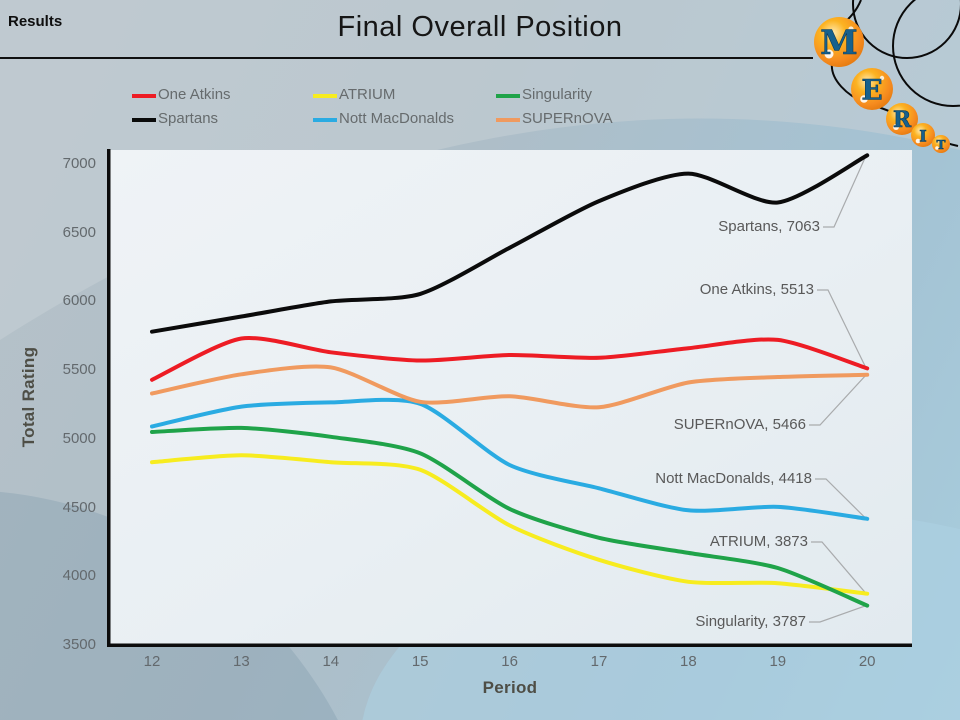  I want to click on legend-label: Nott MacDonalds, so click(397, 118).